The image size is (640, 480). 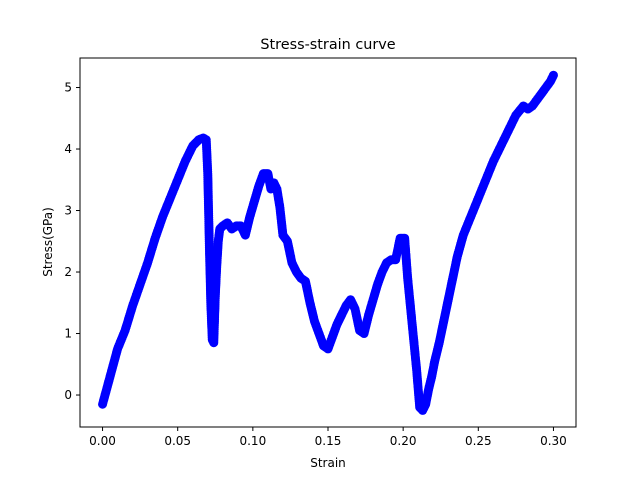 What do you see at coordinates (68, 272) in the screenshot?
I see `y-tick-label: 2` at bounding box center [68, 272].